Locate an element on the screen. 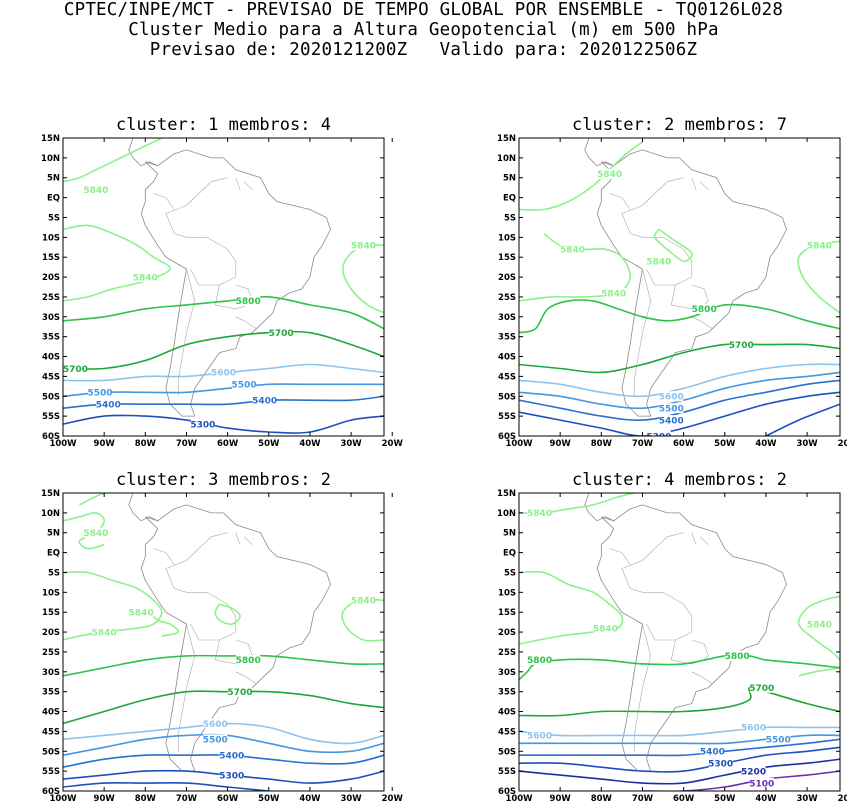 Image resolution: width=847 pixels, height=803 pixels. y-tick-label: 50S is located at coordinates (51, 397).